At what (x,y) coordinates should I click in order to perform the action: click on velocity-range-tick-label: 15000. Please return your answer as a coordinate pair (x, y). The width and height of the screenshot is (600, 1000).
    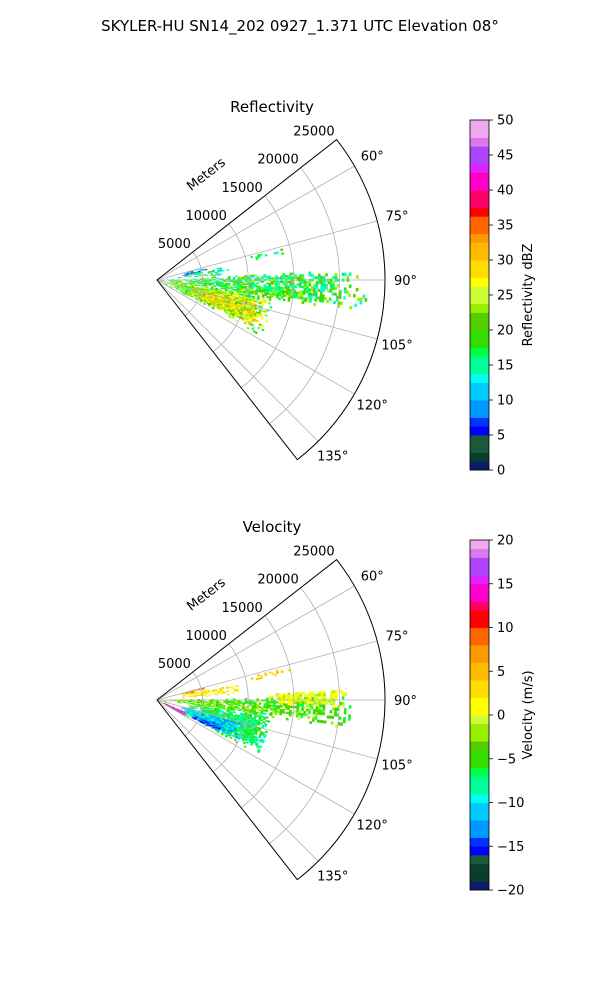
    Looking at the image, I should click on (241, 608).